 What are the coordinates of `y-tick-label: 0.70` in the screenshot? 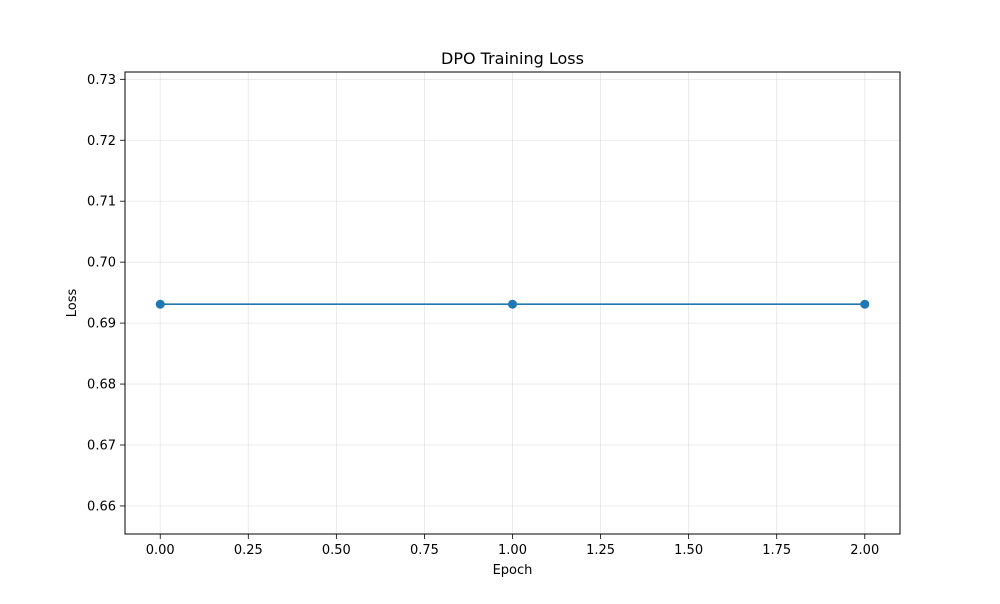 It's located at (101, 263).